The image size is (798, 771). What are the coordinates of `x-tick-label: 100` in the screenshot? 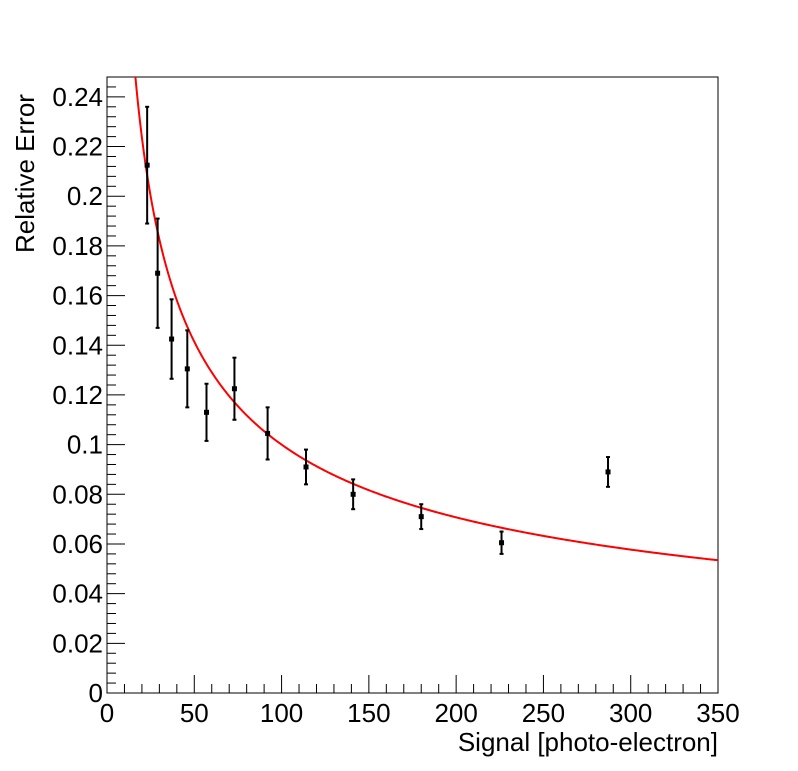 It's located at (281, 713).